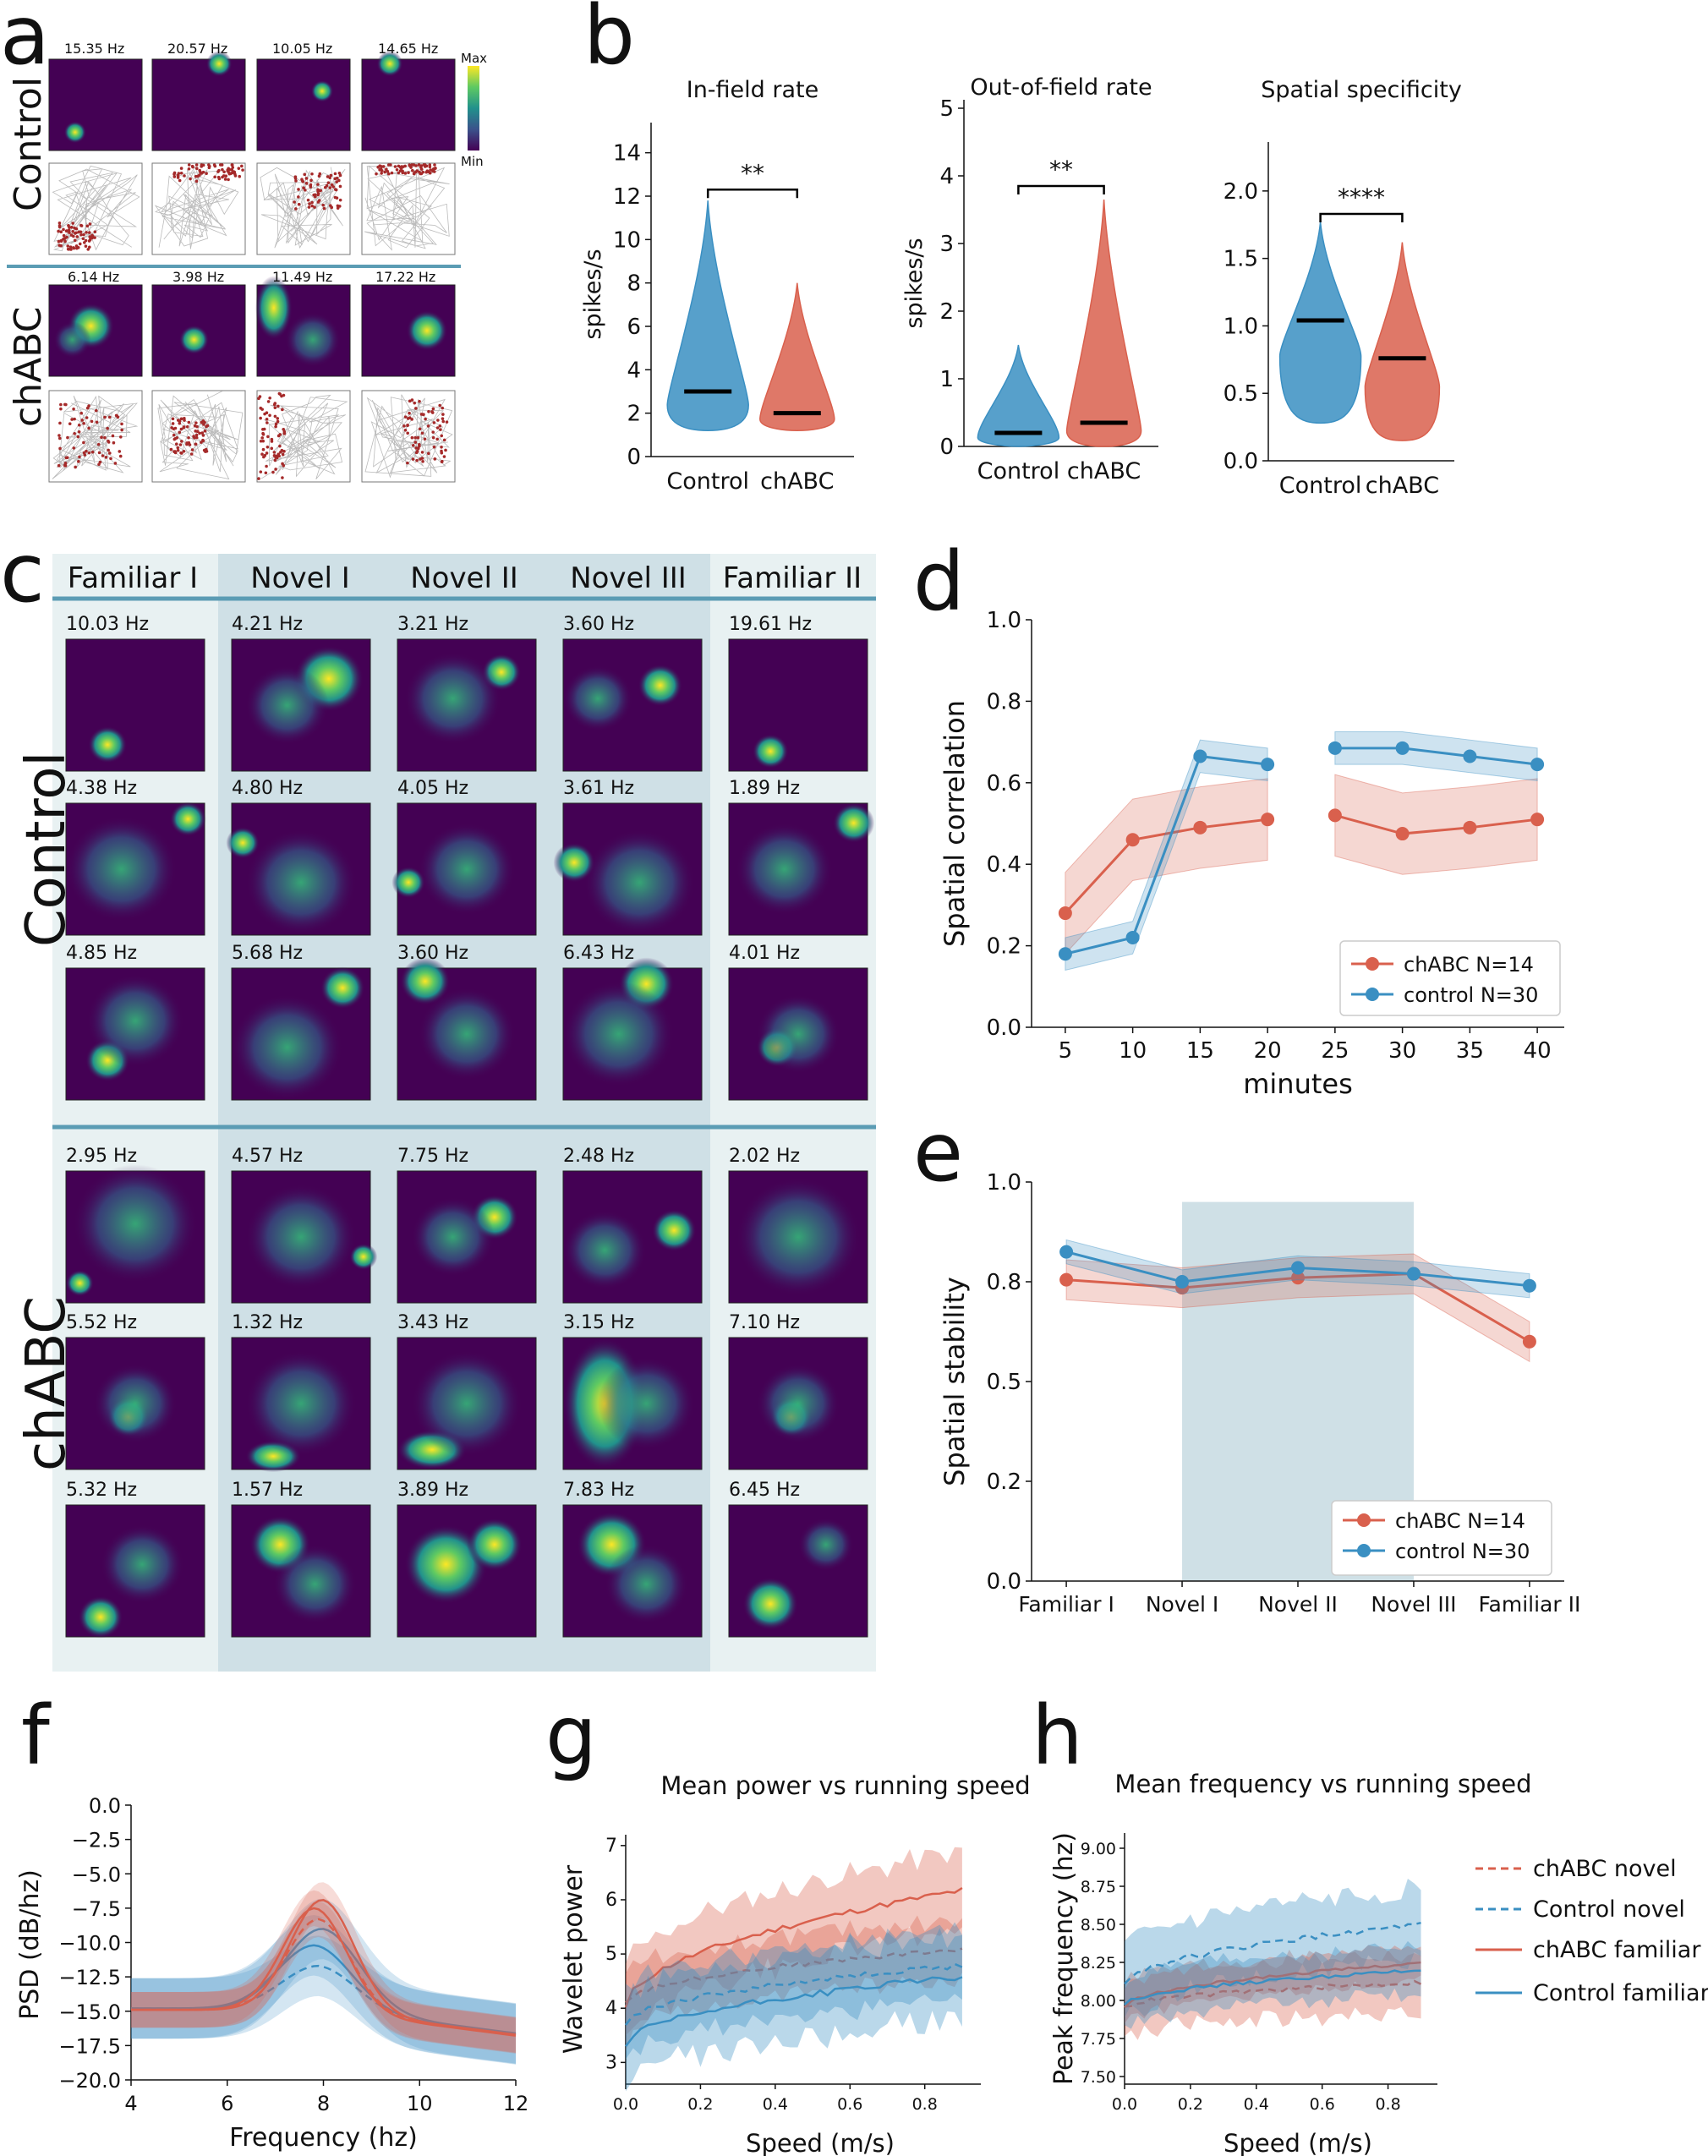 This screenshot has height=2156, width=1708. What do you see at coordinates (611, 1846) in the screenshot?
I see `y-tick-label: 7` at bounding box center [611, 1846].